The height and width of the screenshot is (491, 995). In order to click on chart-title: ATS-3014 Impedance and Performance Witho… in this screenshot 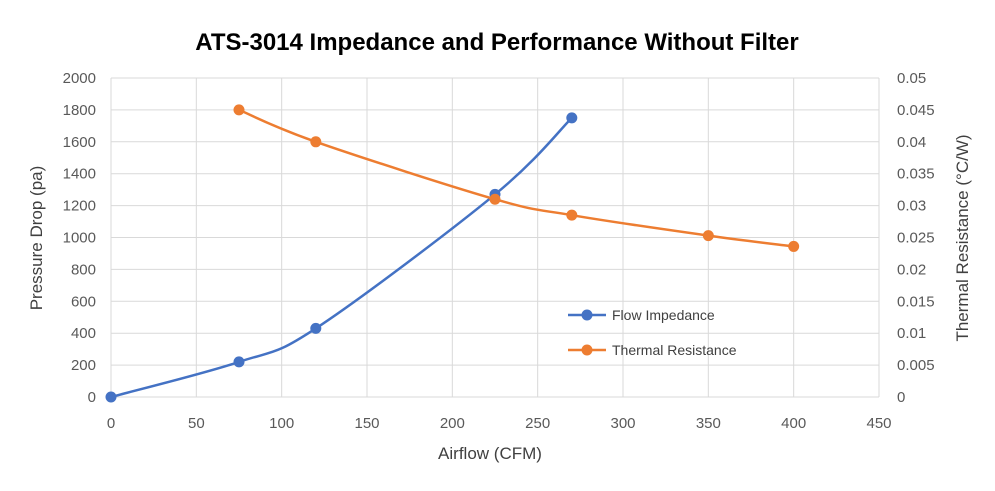, I will do `click(496, 42)`.